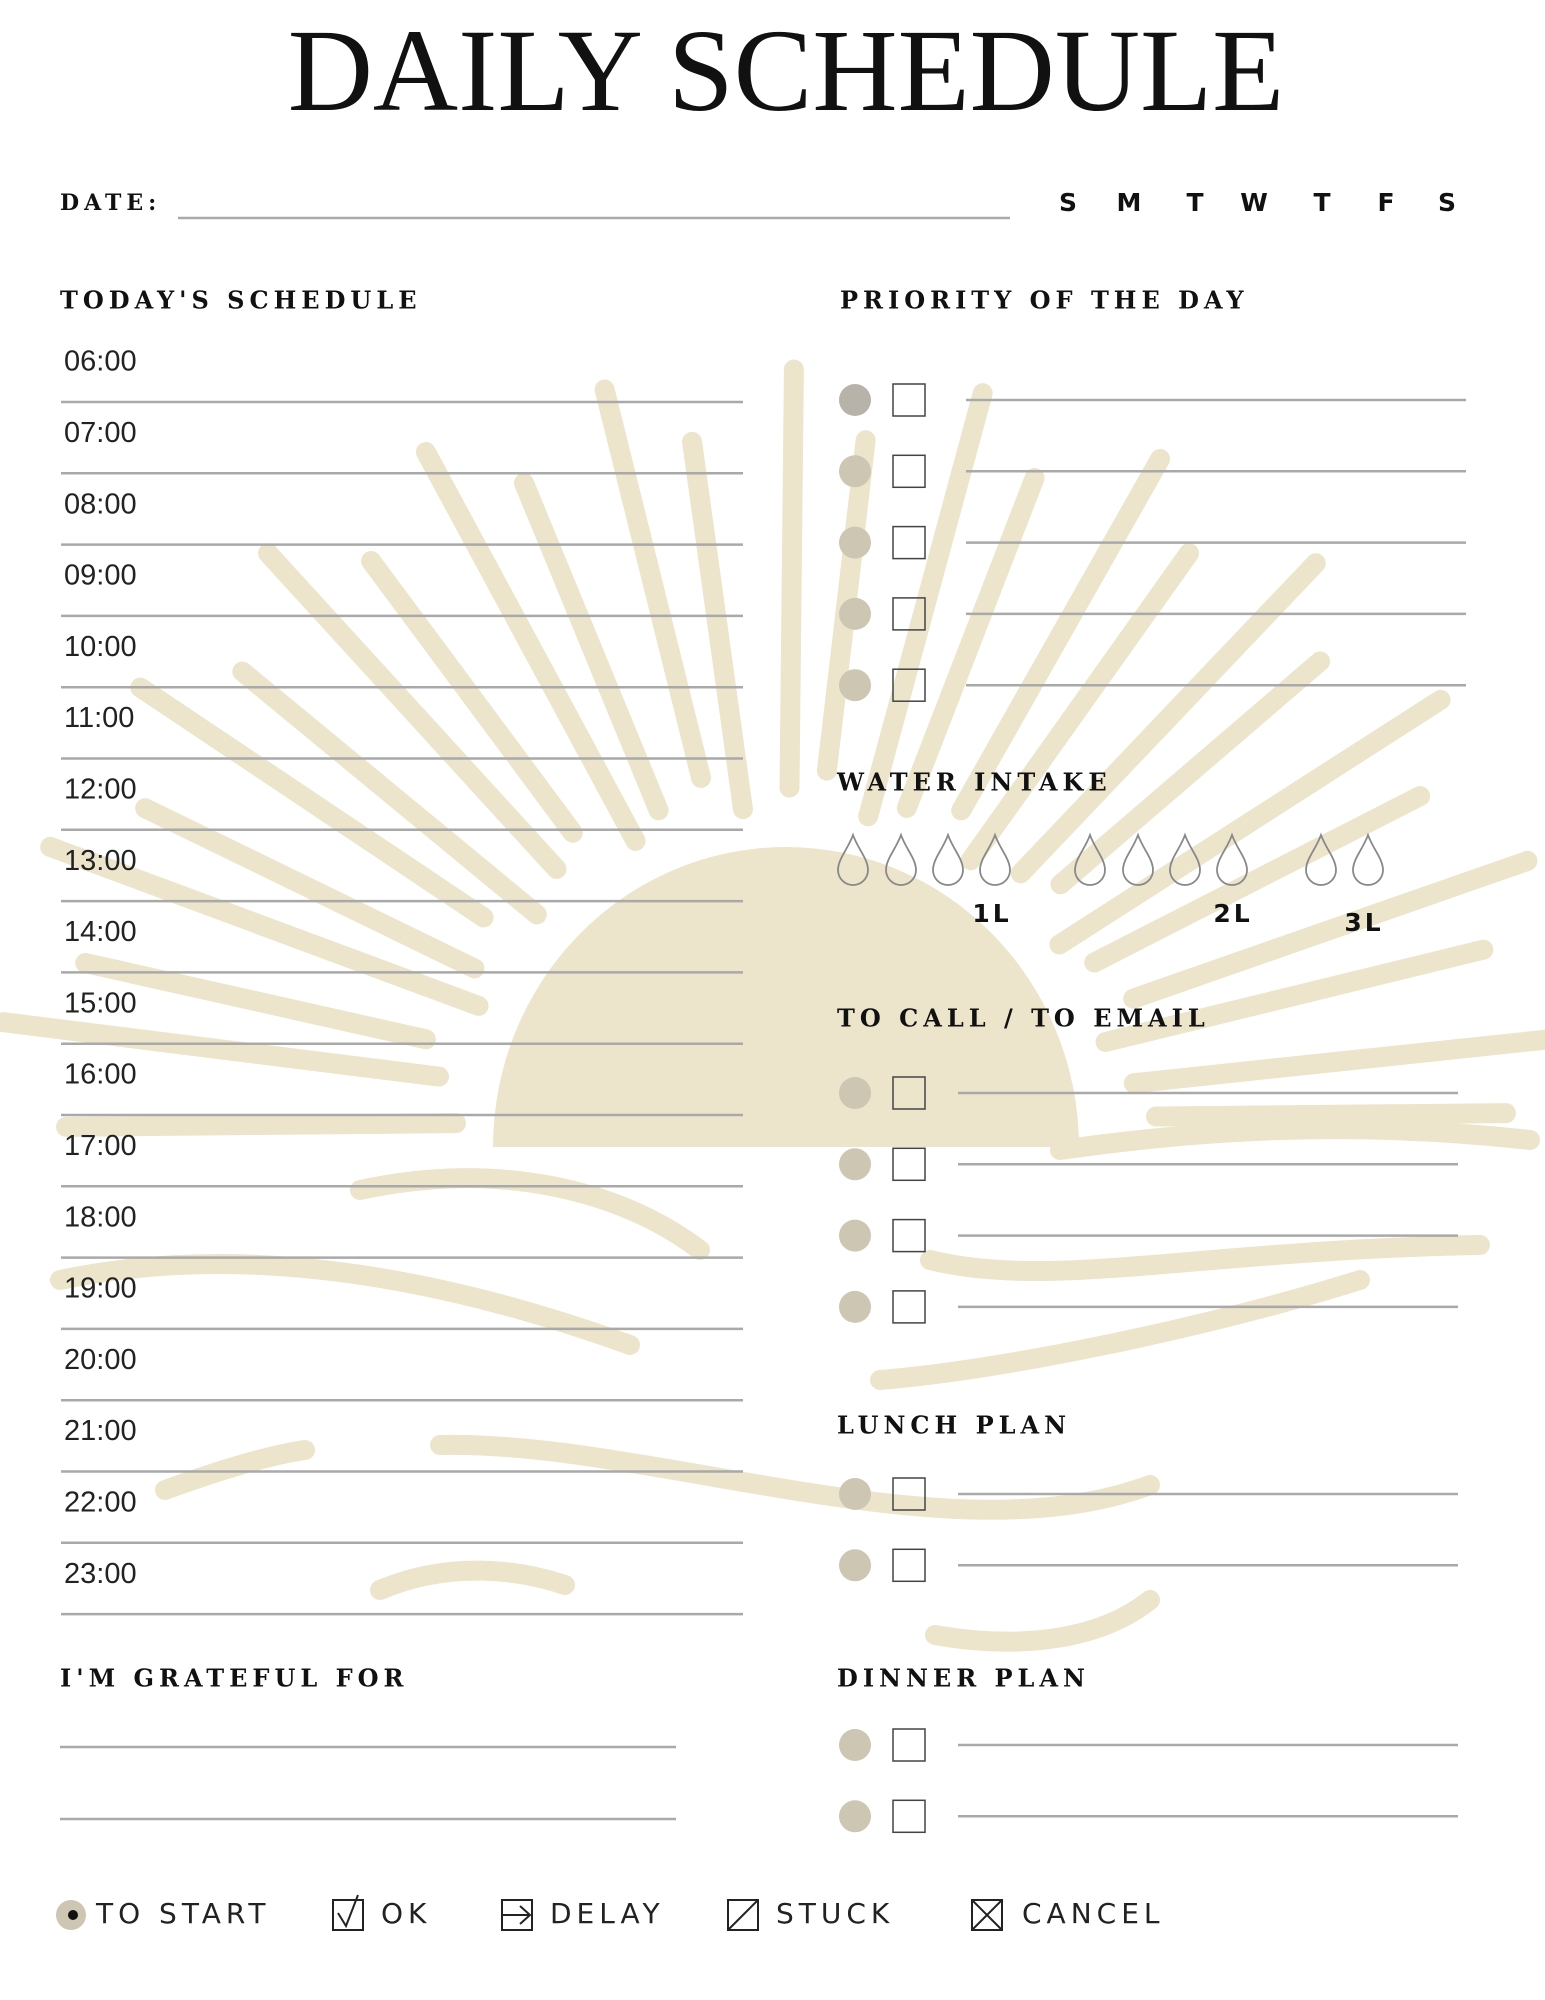 The image size is (1545, 2000). I want to click on water-label: 3L, so click(1363, 922).